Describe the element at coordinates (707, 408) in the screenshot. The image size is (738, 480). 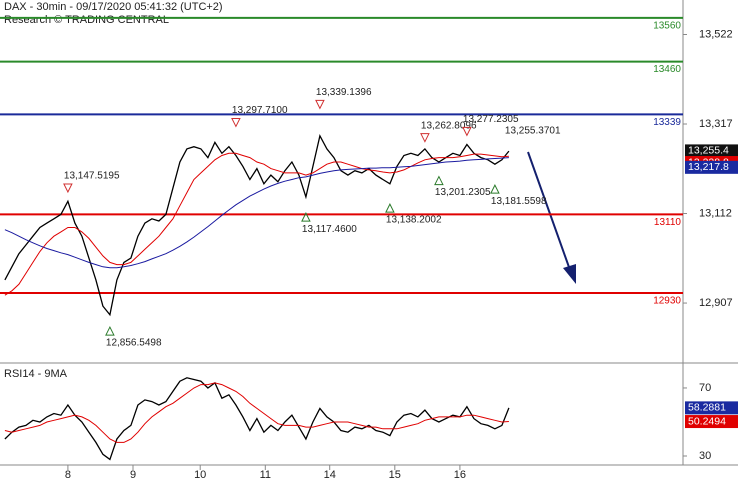
I see `price-tag-label: 58.2881` at that location.